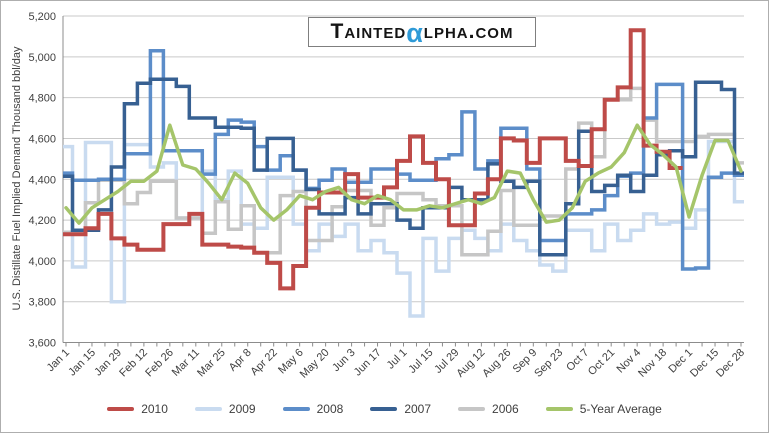 This screenshot has height=433, width=769. What do you see at coordinates (315, 364) in the screenshot?
I see `x-tick-label: May 20` at bounding box center [315, 364].